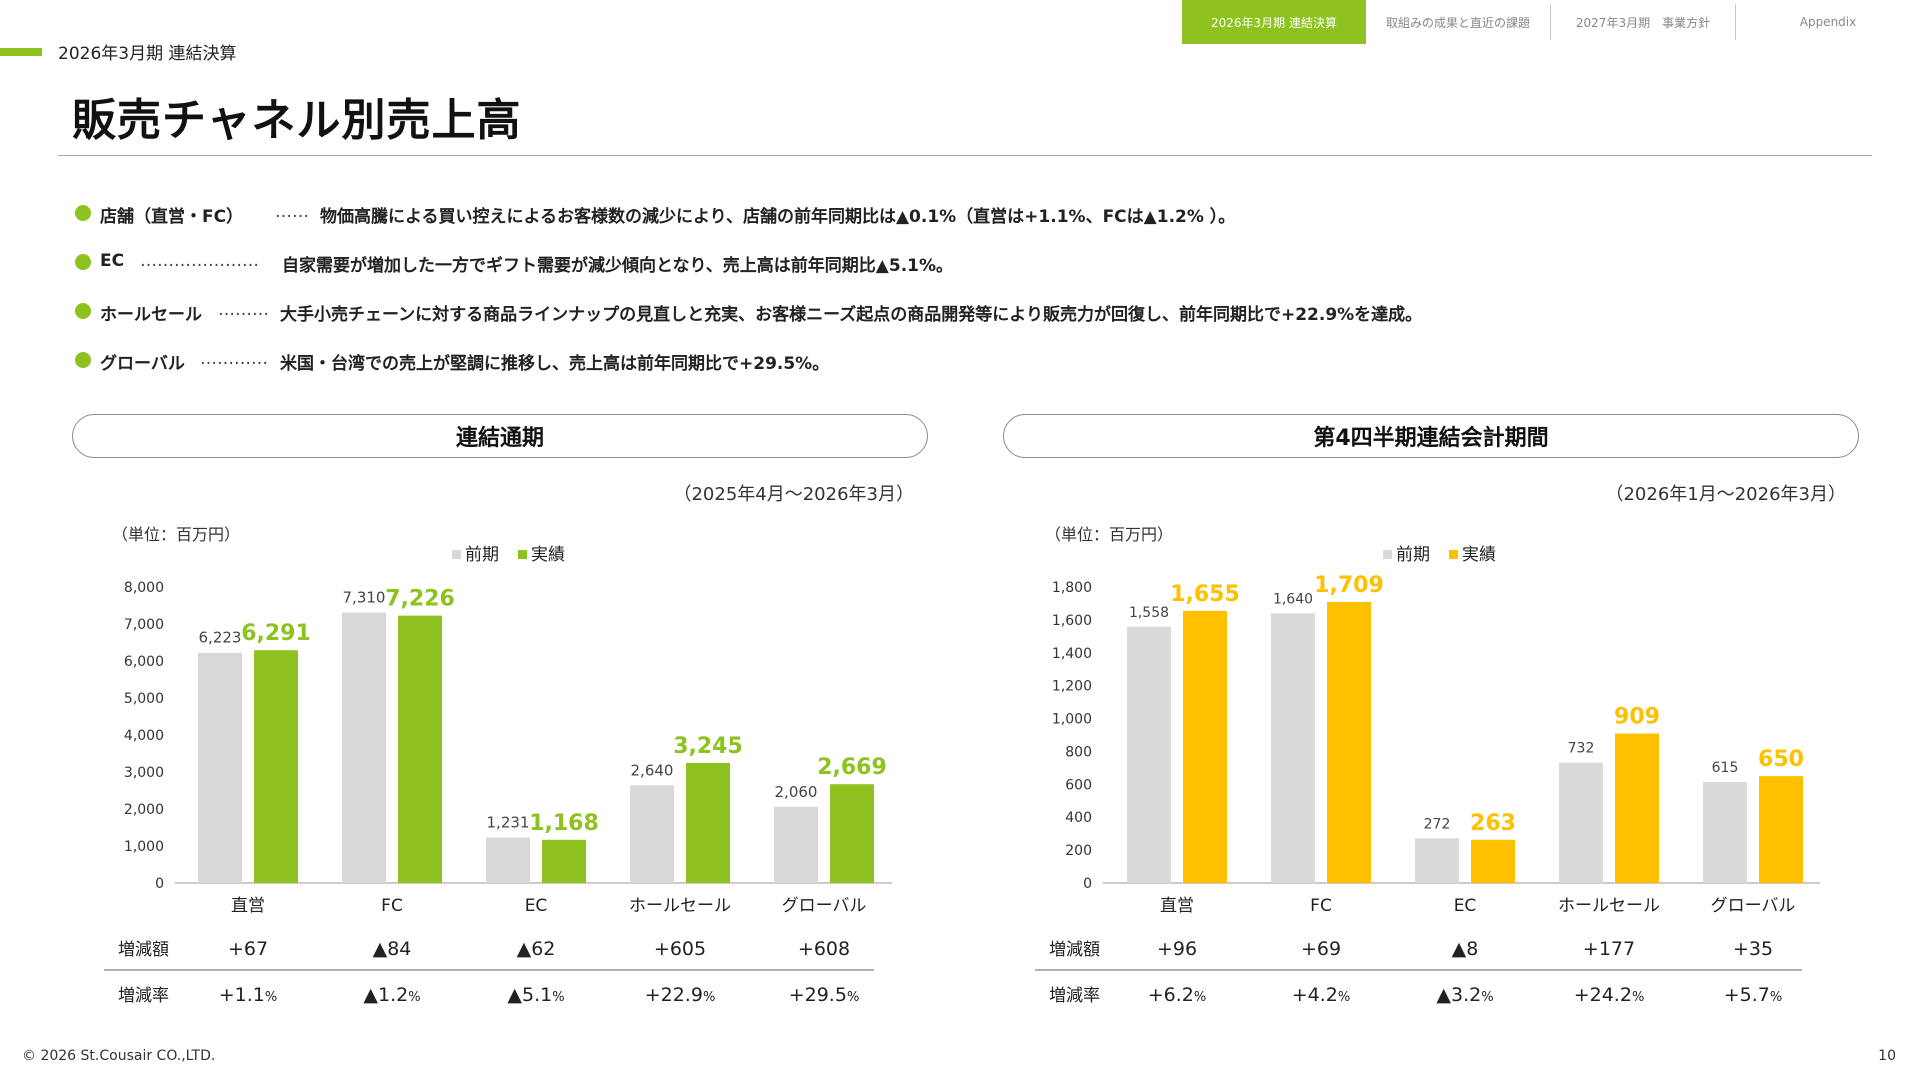  Describe the element at coordinates (151, 315) in the screenshot. I see `bullet-label: ホールセール` at that location.